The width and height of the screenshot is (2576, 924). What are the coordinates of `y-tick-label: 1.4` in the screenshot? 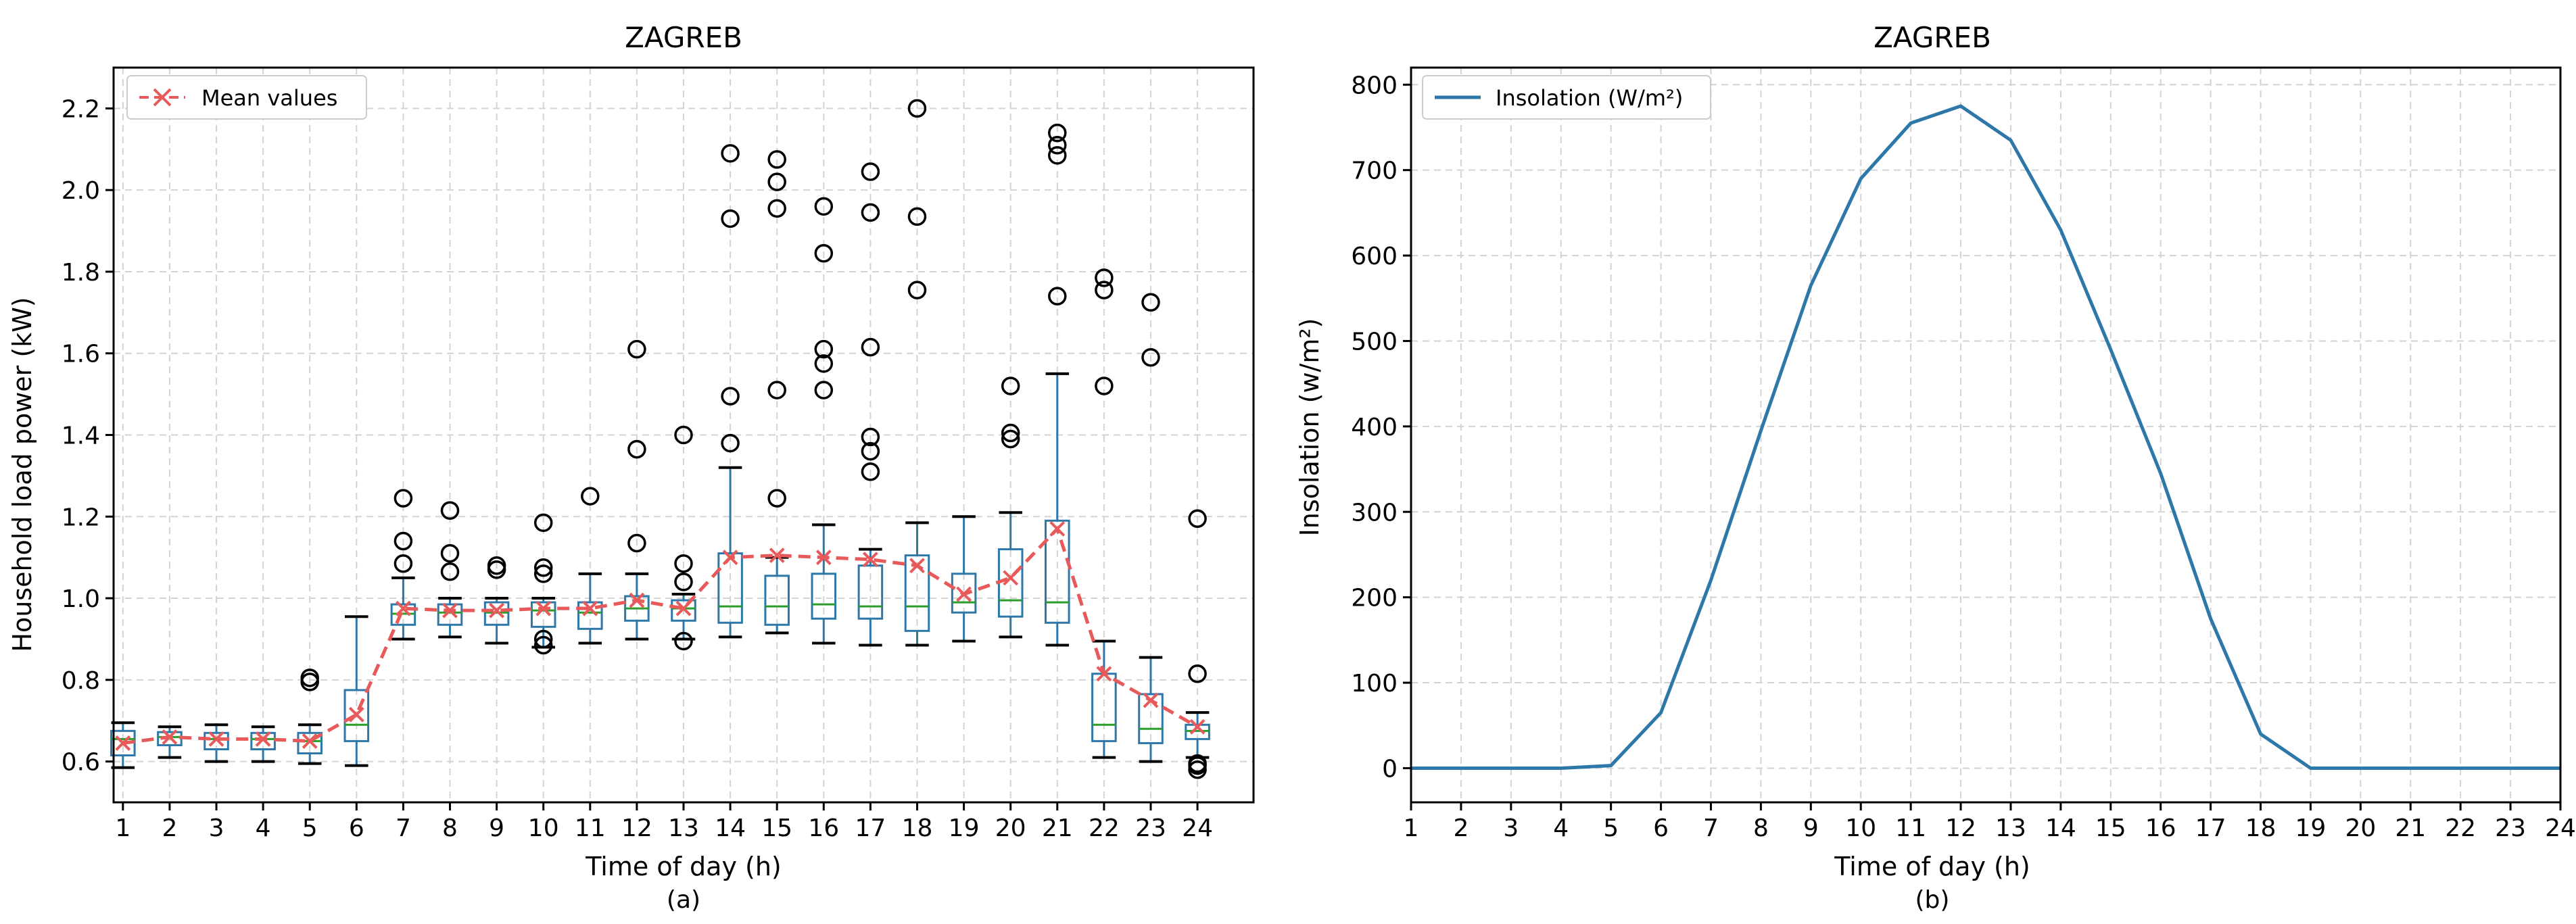 It's located at (81, 436).